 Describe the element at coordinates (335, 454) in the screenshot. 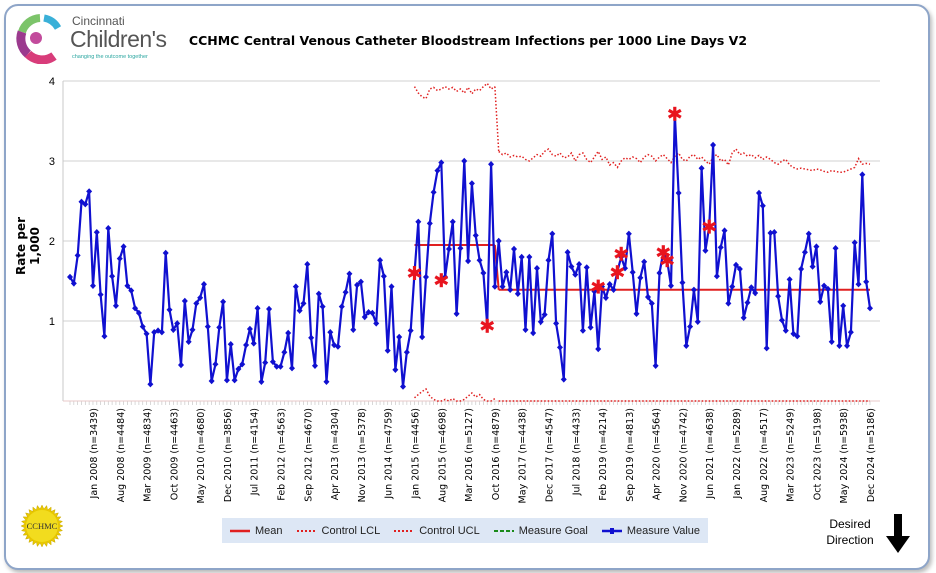

I see `x-tick-label: Apr 2013 (n=4304)` at that location.